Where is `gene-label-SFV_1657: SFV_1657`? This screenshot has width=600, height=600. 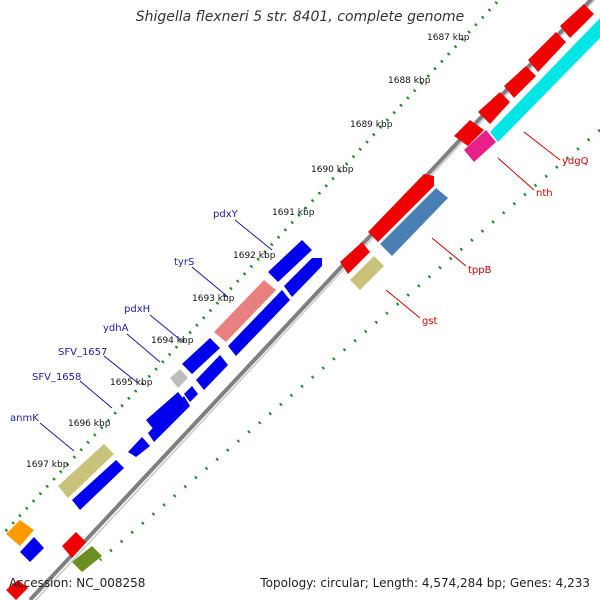 gene-label-SFV_1657: SFV_1657 is located at coordinates (82, 352).